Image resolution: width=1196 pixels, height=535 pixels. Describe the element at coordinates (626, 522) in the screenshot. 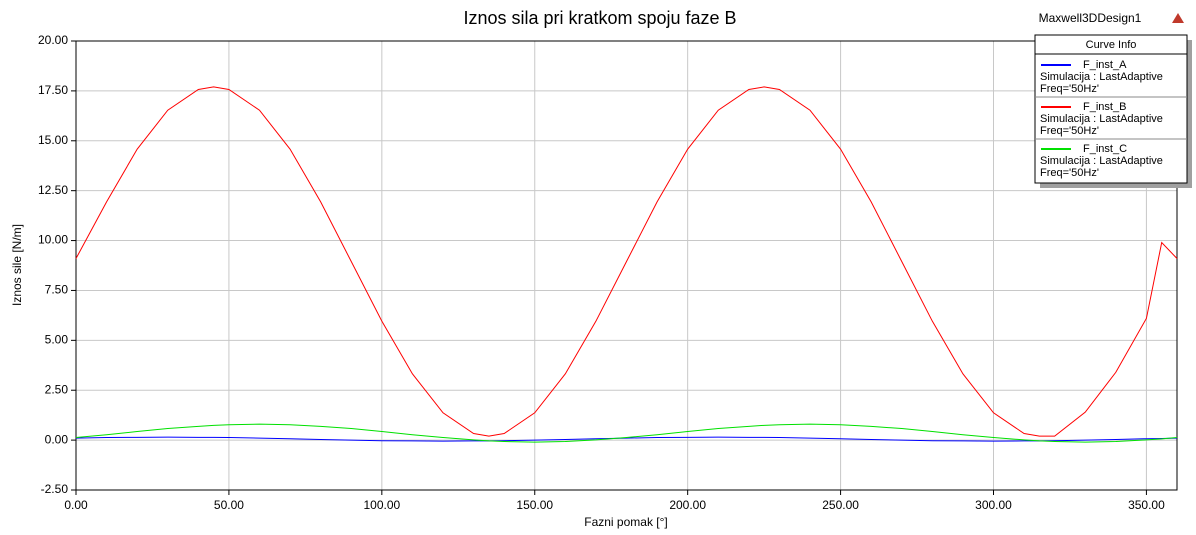

I see `x-axis-label: Fazni pomak [°]` at that location.